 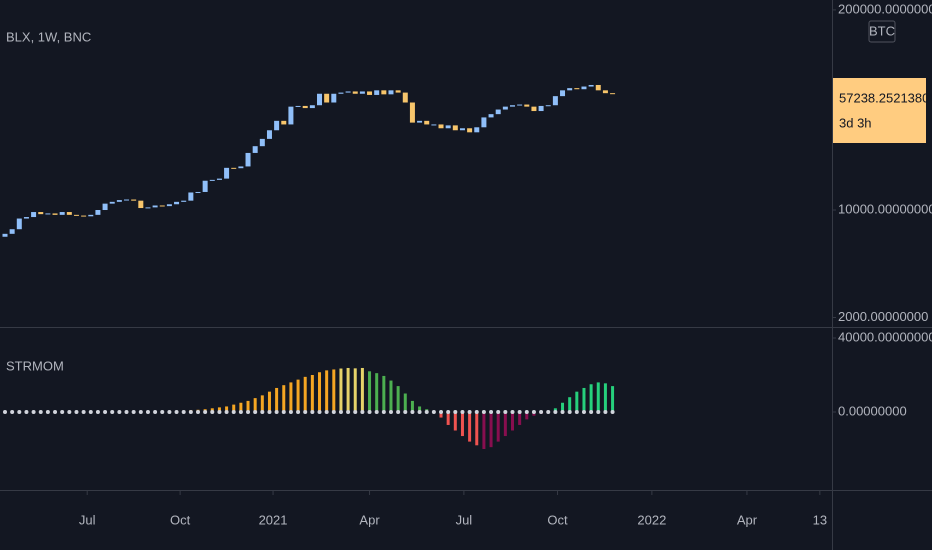 What do you see at coordinates (885, 336) in the screenshot?
I see `y-tick-label: 40000.00000000` at bounding box center [885, 336].